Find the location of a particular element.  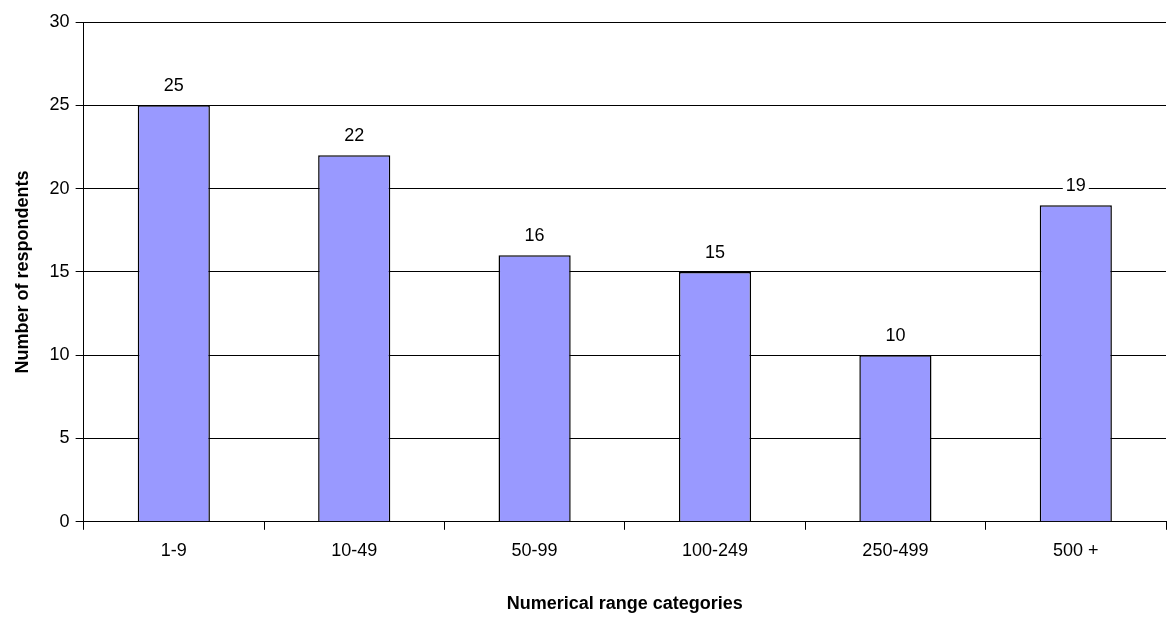

data-label: 10 is located at coordinates (895, 335).